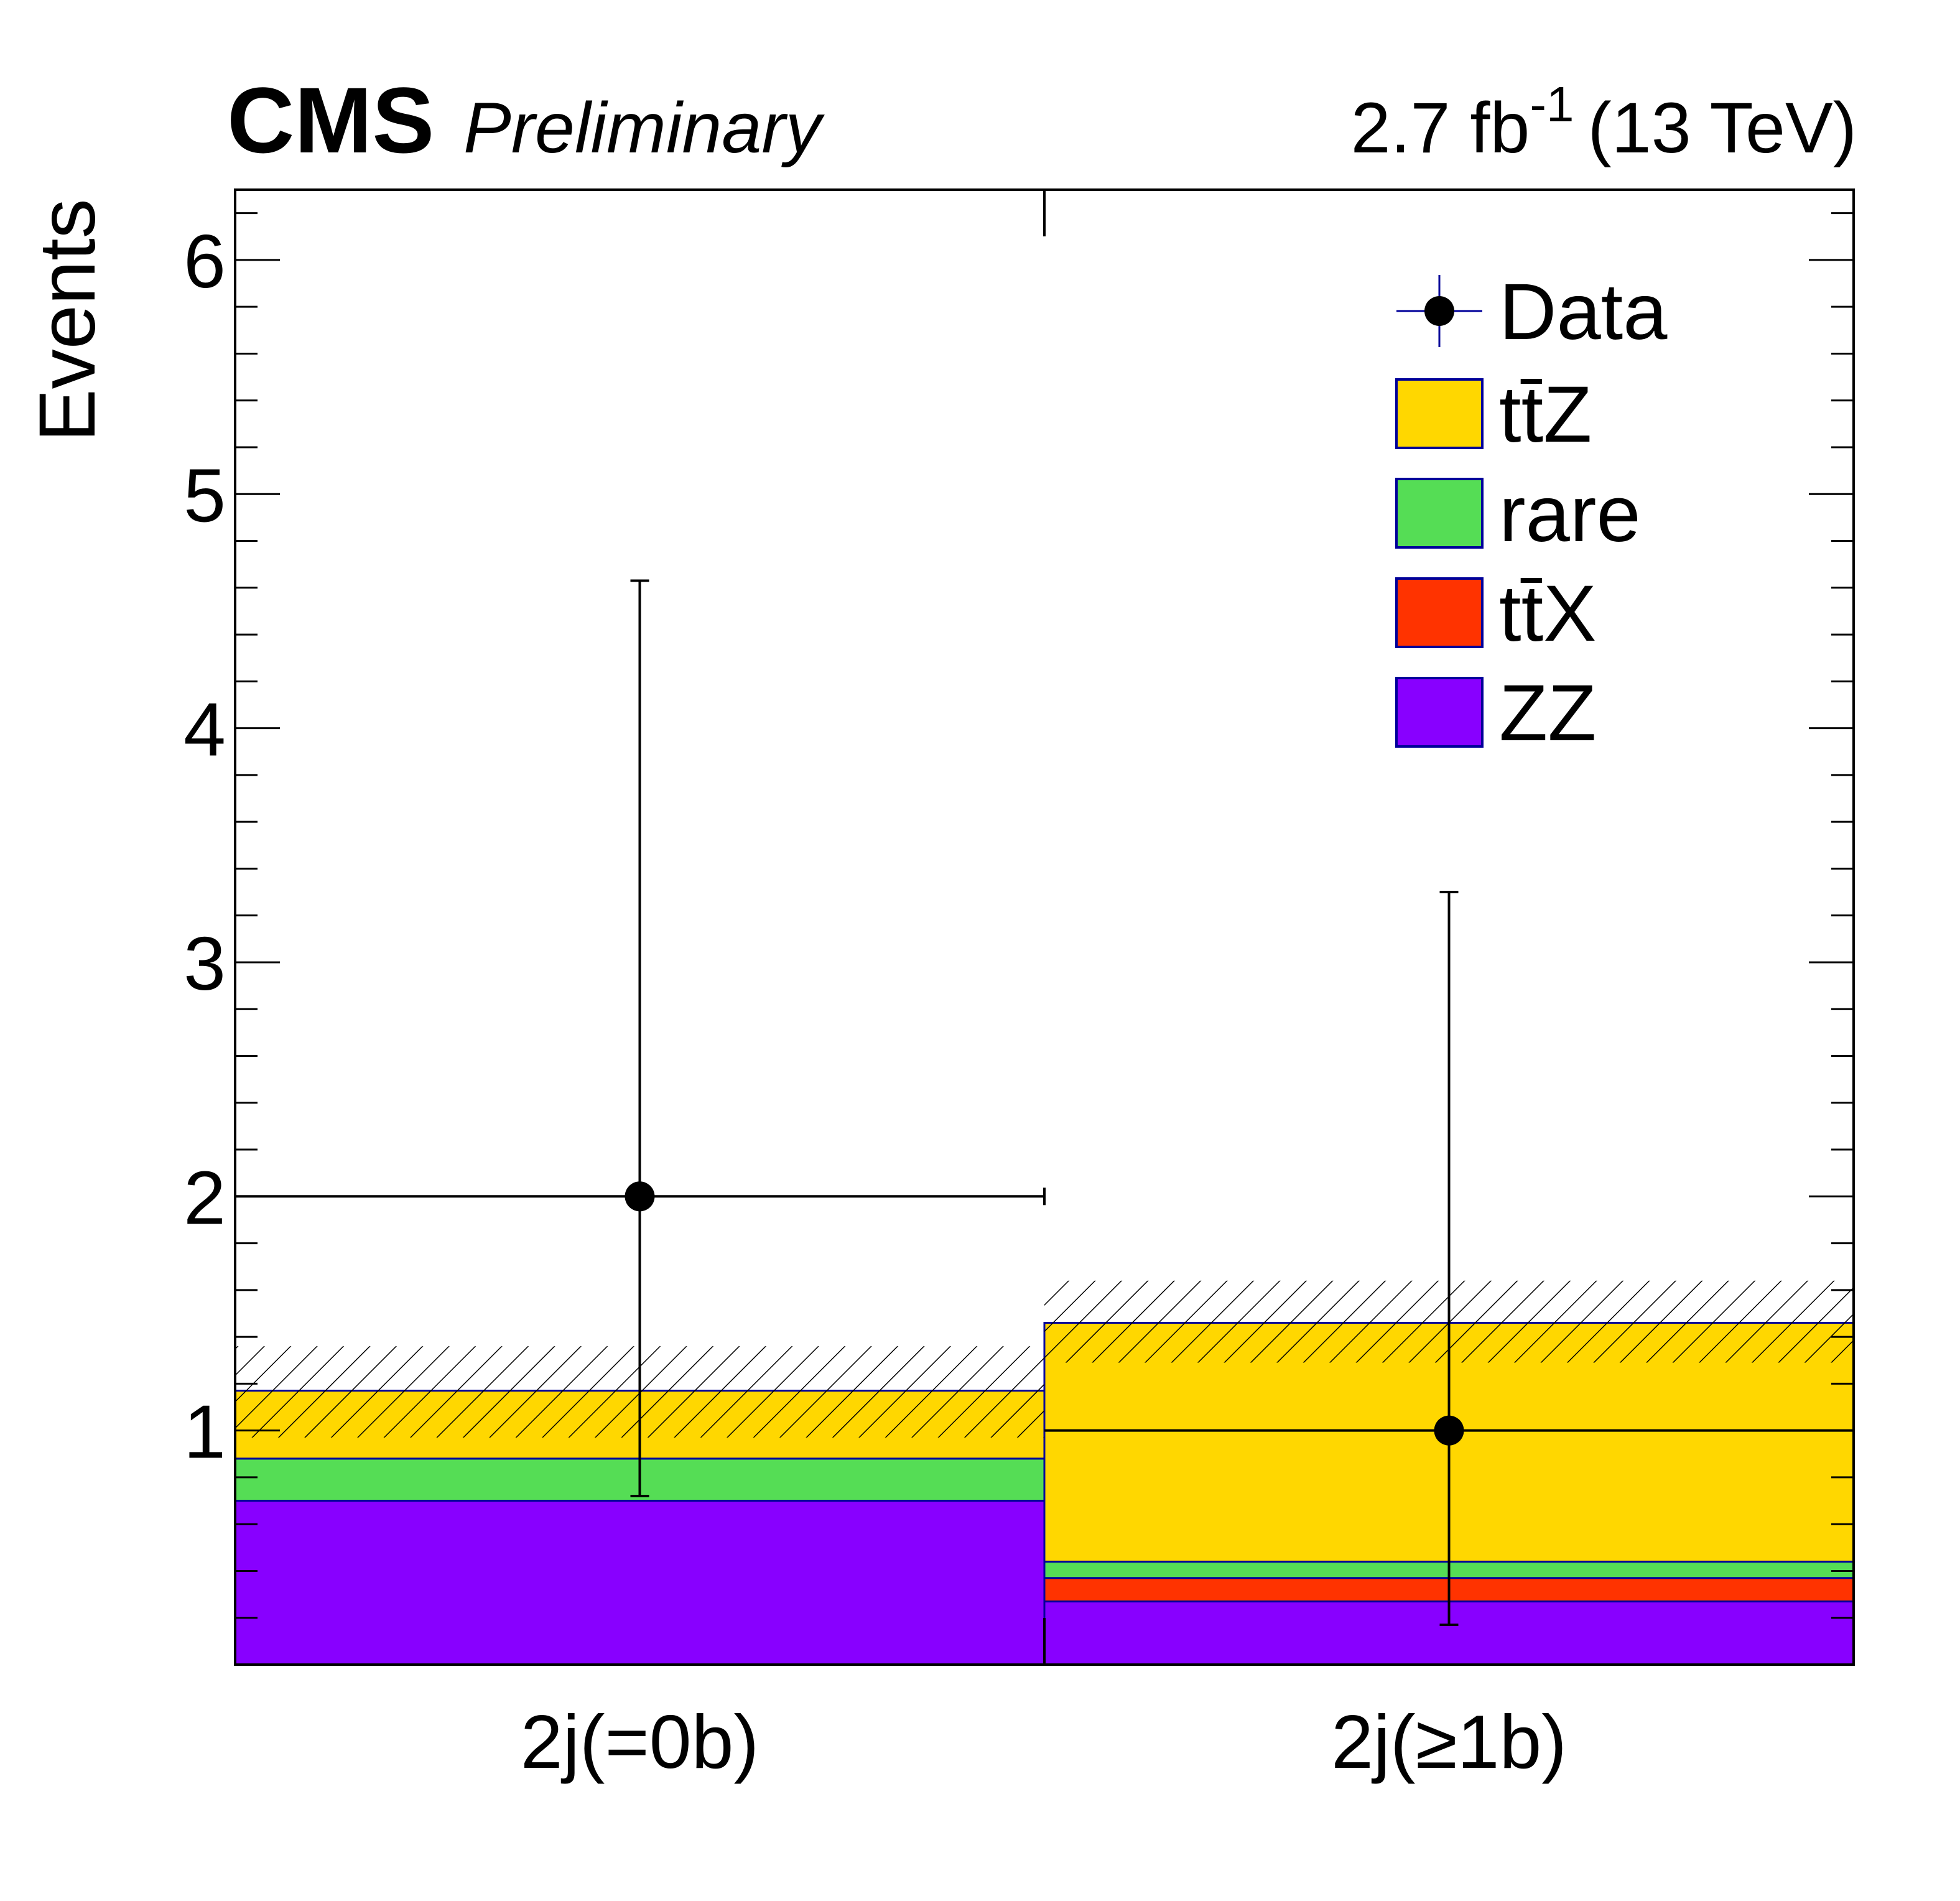 The height and width of the screenshot is (1901, 1960). What do you see at coordinates (1552, 104) in the screenshot?
I see `luminosity-exponent: -1` at bounding box center [1552, 104].